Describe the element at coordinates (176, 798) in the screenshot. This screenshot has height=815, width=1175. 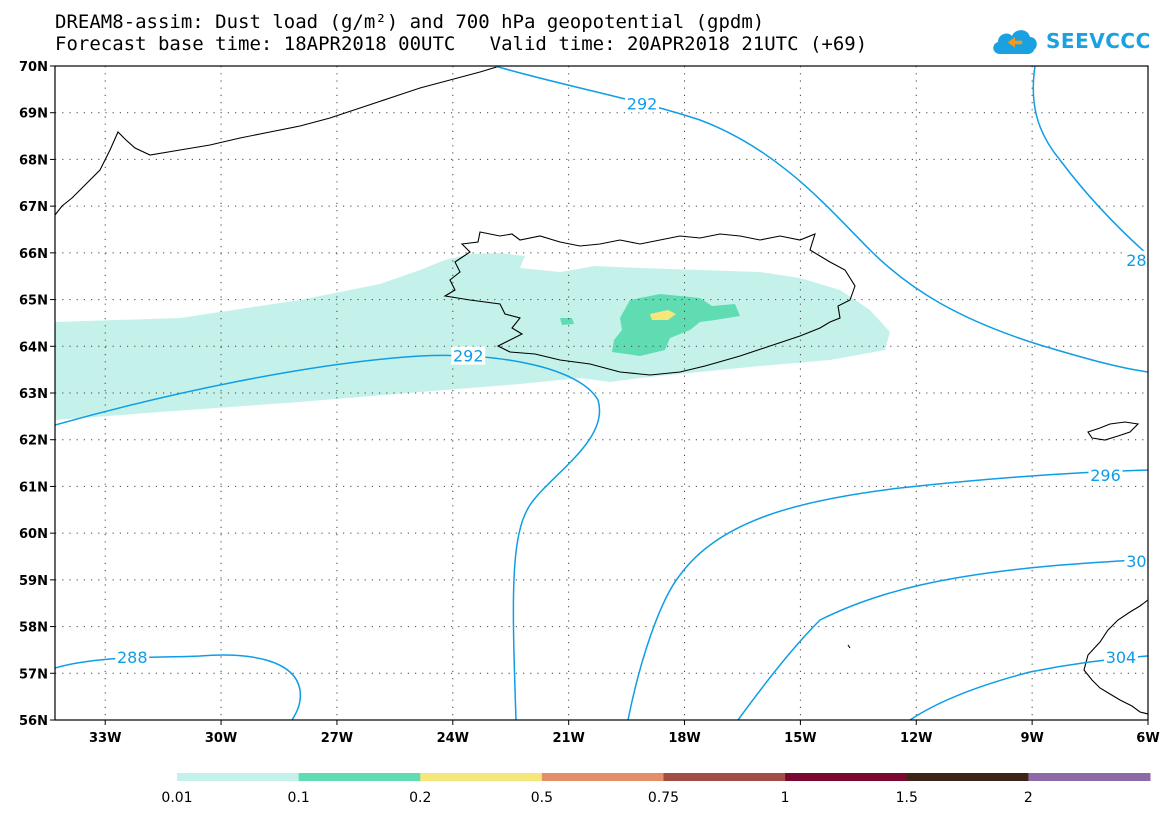
I see `colorbar-label: 0.01` at that location.